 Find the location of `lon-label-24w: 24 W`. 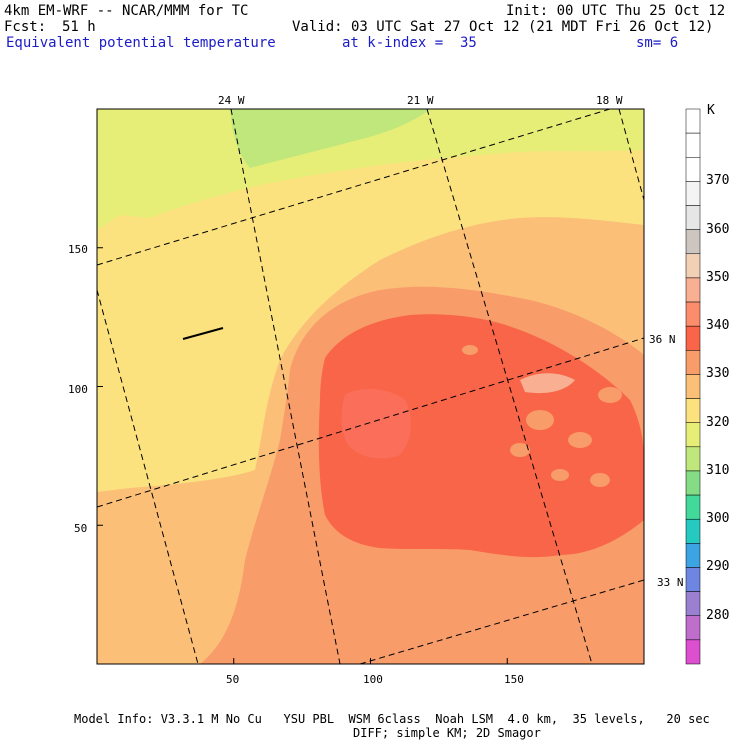

lon-label-24w: 24 W is located at coordinates (231, 100).